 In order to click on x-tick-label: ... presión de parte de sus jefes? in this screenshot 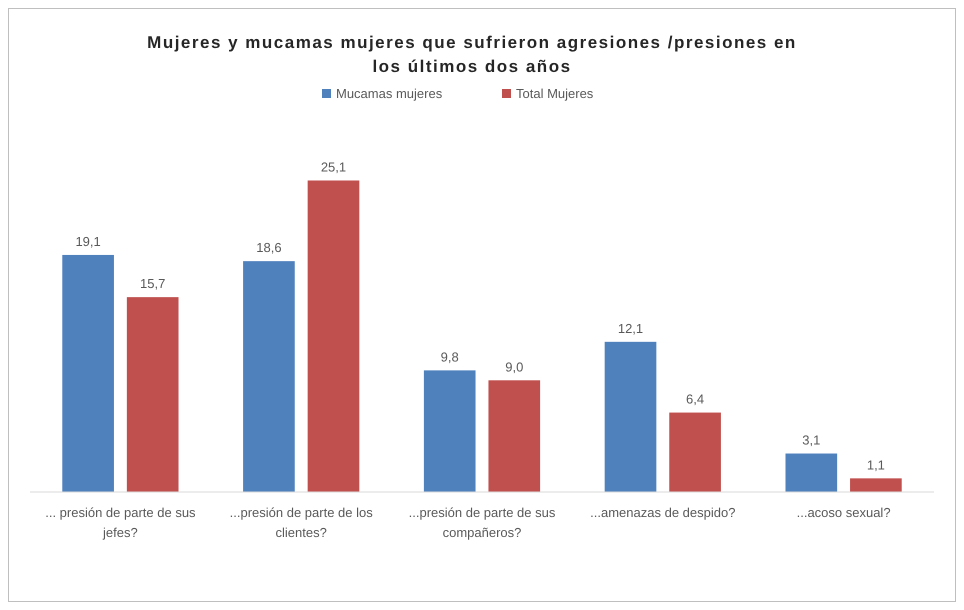, I will do `click(120, 522)`.